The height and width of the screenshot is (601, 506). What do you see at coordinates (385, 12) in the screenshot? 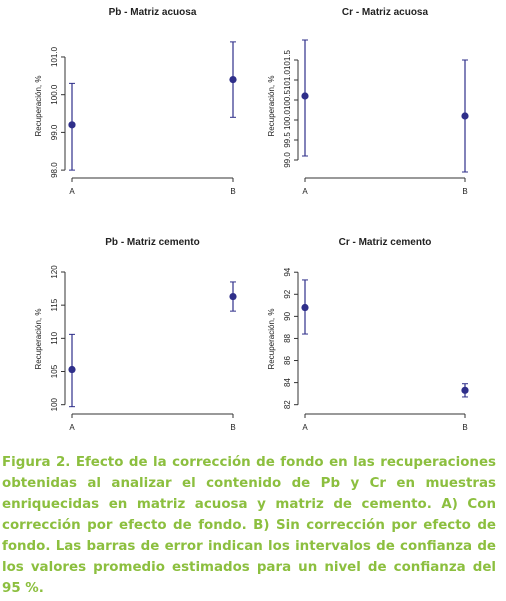
I see `chart-title: Cr - Matriz acuosa` at bounding box center [385, 12].